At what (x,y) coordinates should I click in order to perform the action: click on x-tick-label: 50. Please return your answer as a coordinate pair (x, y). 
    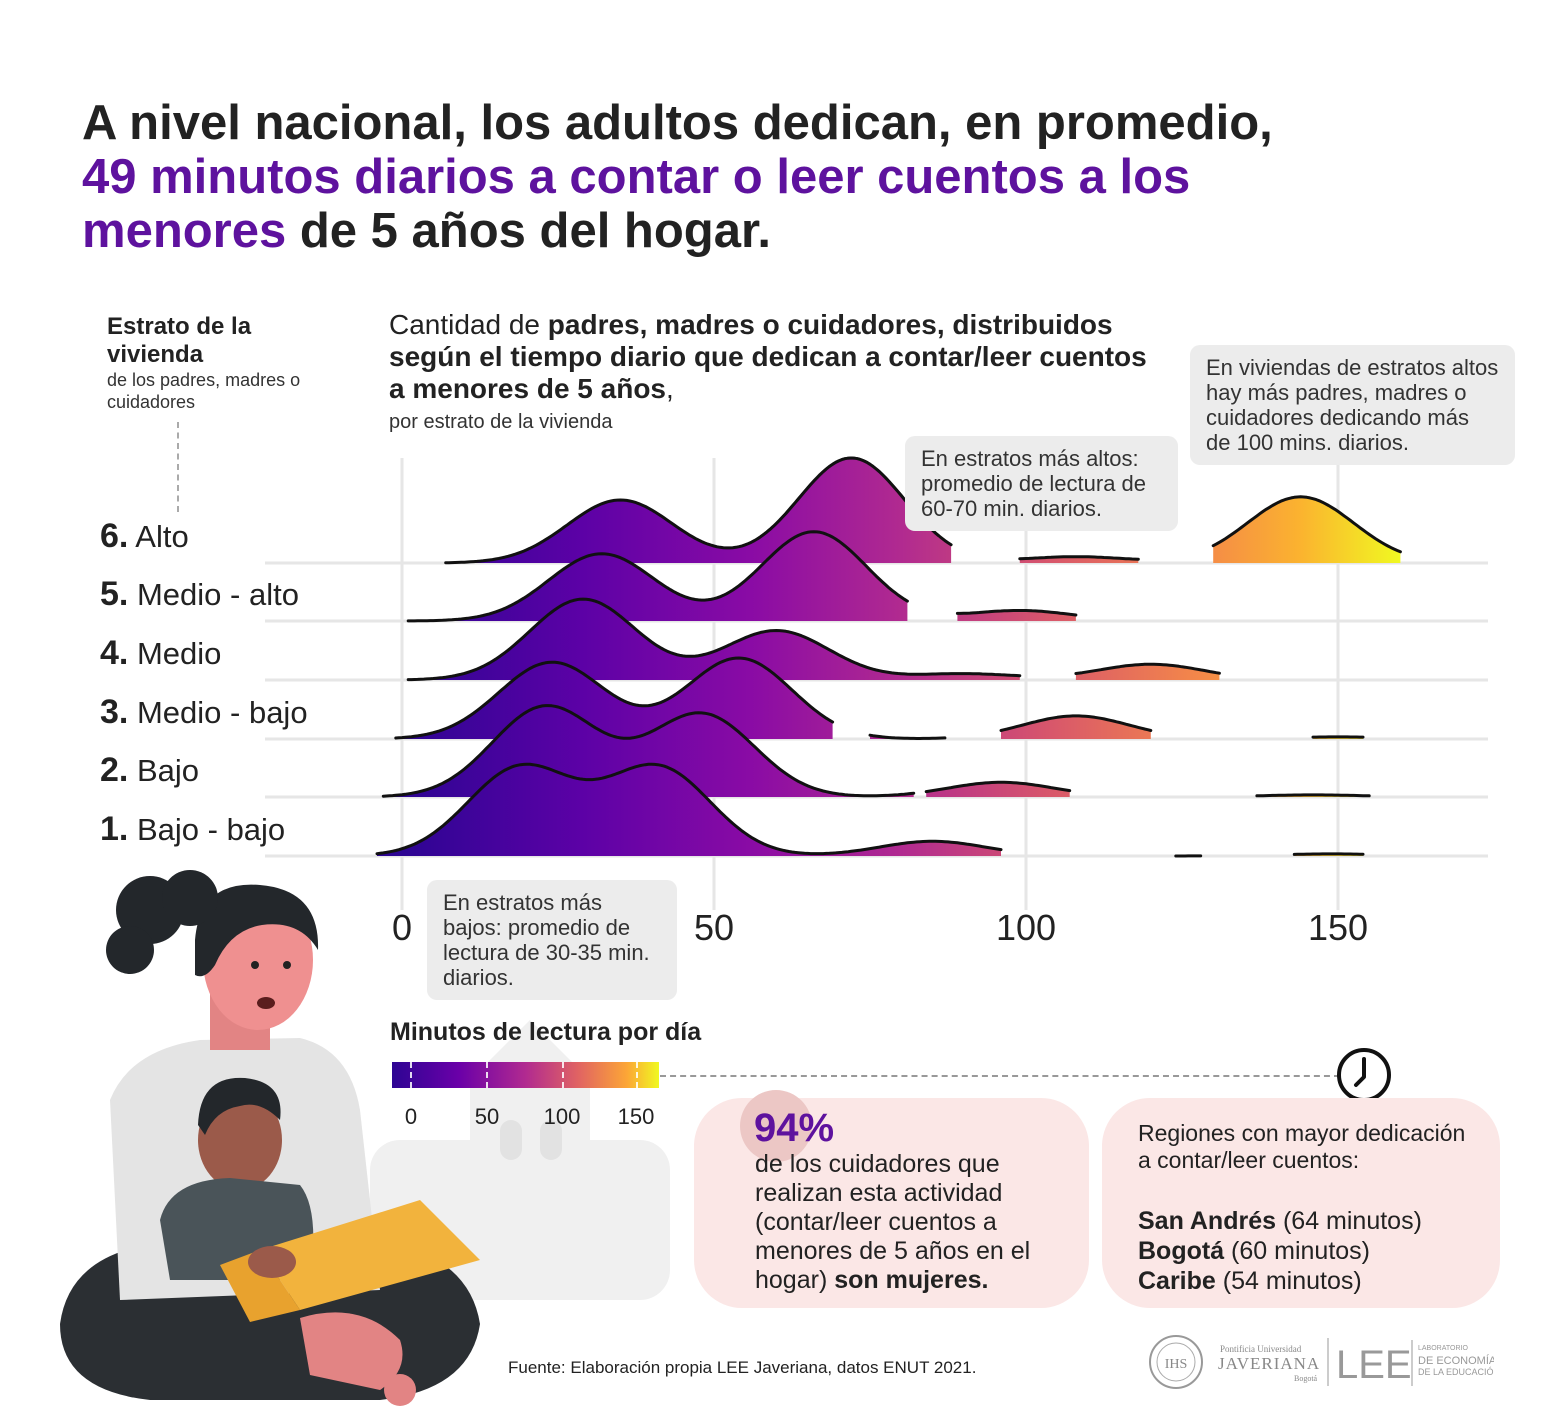
    Looking at the image, I should click on (714, 927).